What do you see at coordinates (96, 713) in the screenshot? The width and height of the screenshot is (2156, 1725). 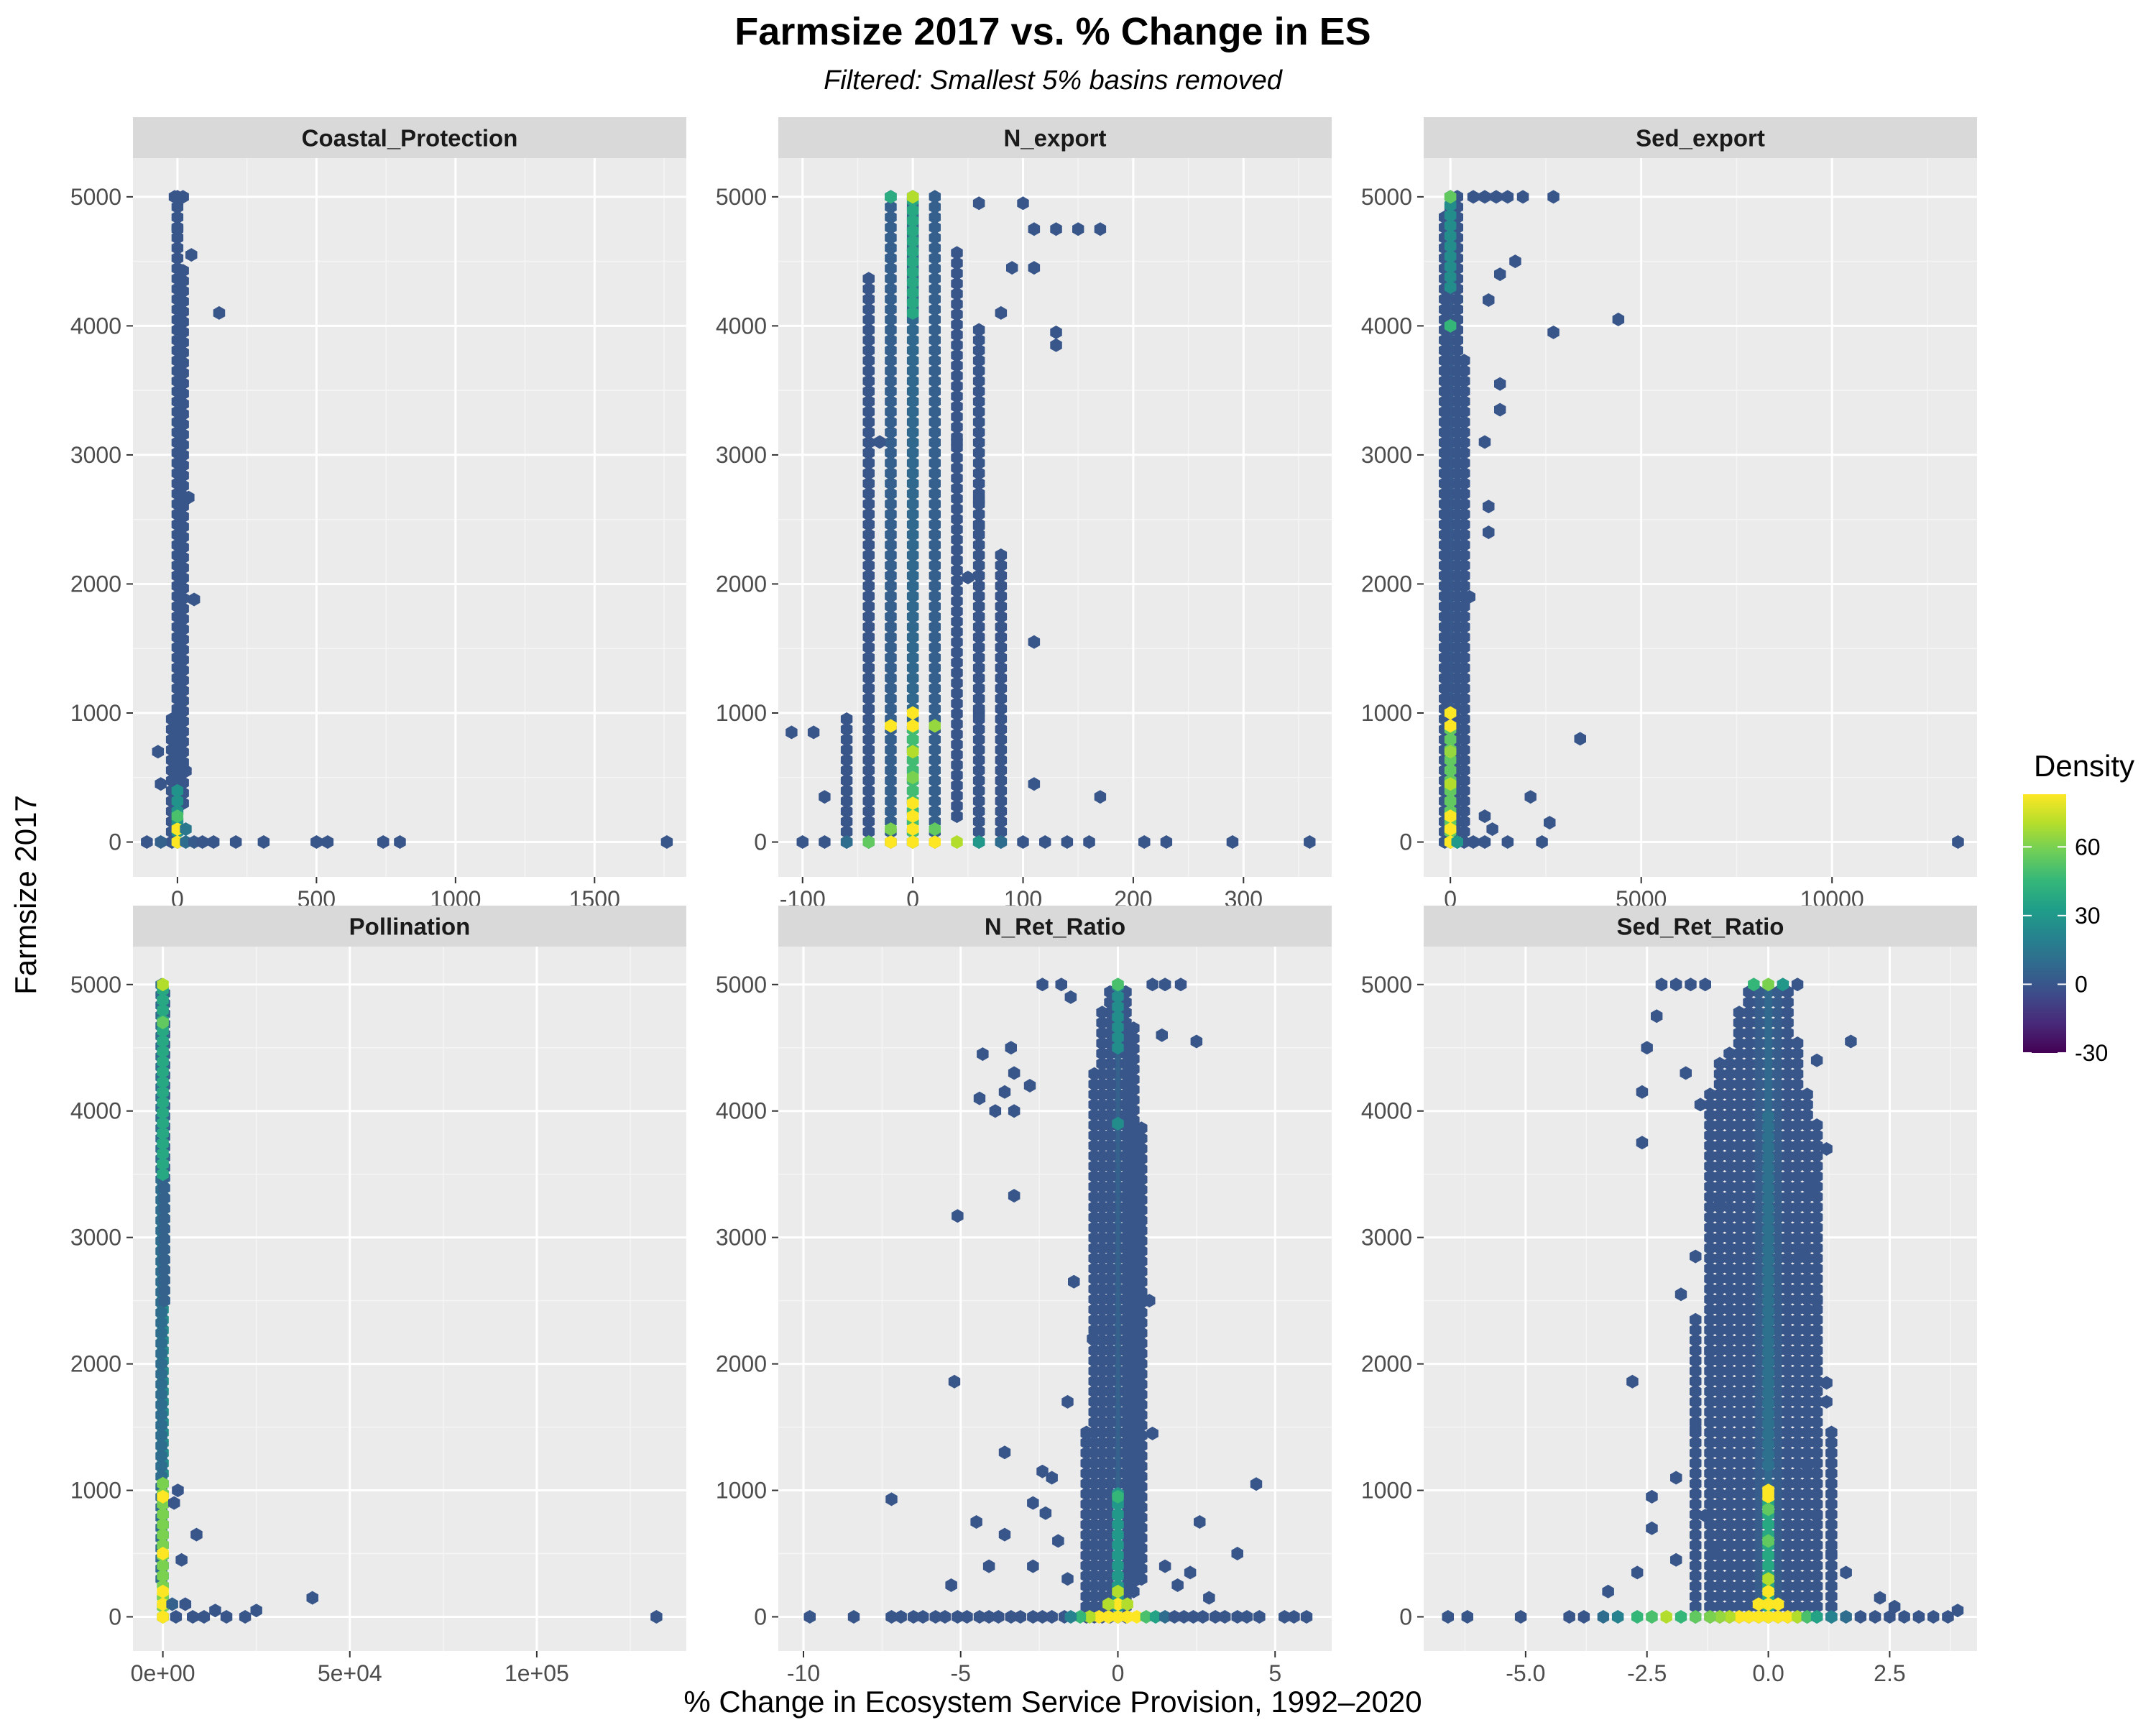 I see `y-tick-label: 1000` at bounding box center [96, 713].